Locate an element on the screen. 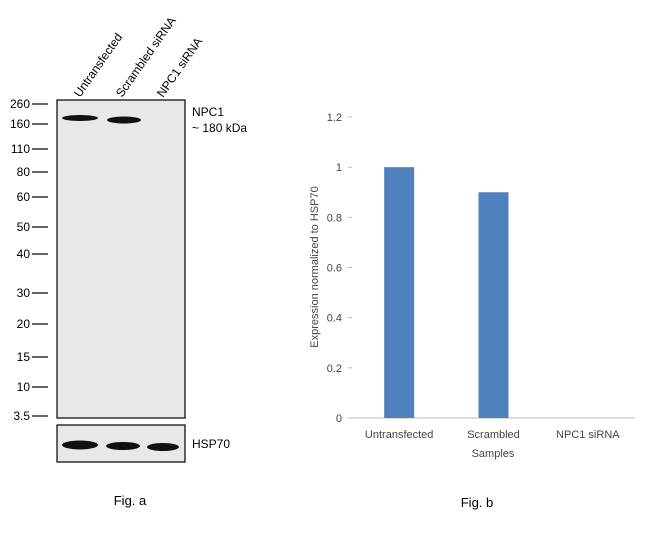  x-axis-label: Samples is located at coordinates (493, 454).